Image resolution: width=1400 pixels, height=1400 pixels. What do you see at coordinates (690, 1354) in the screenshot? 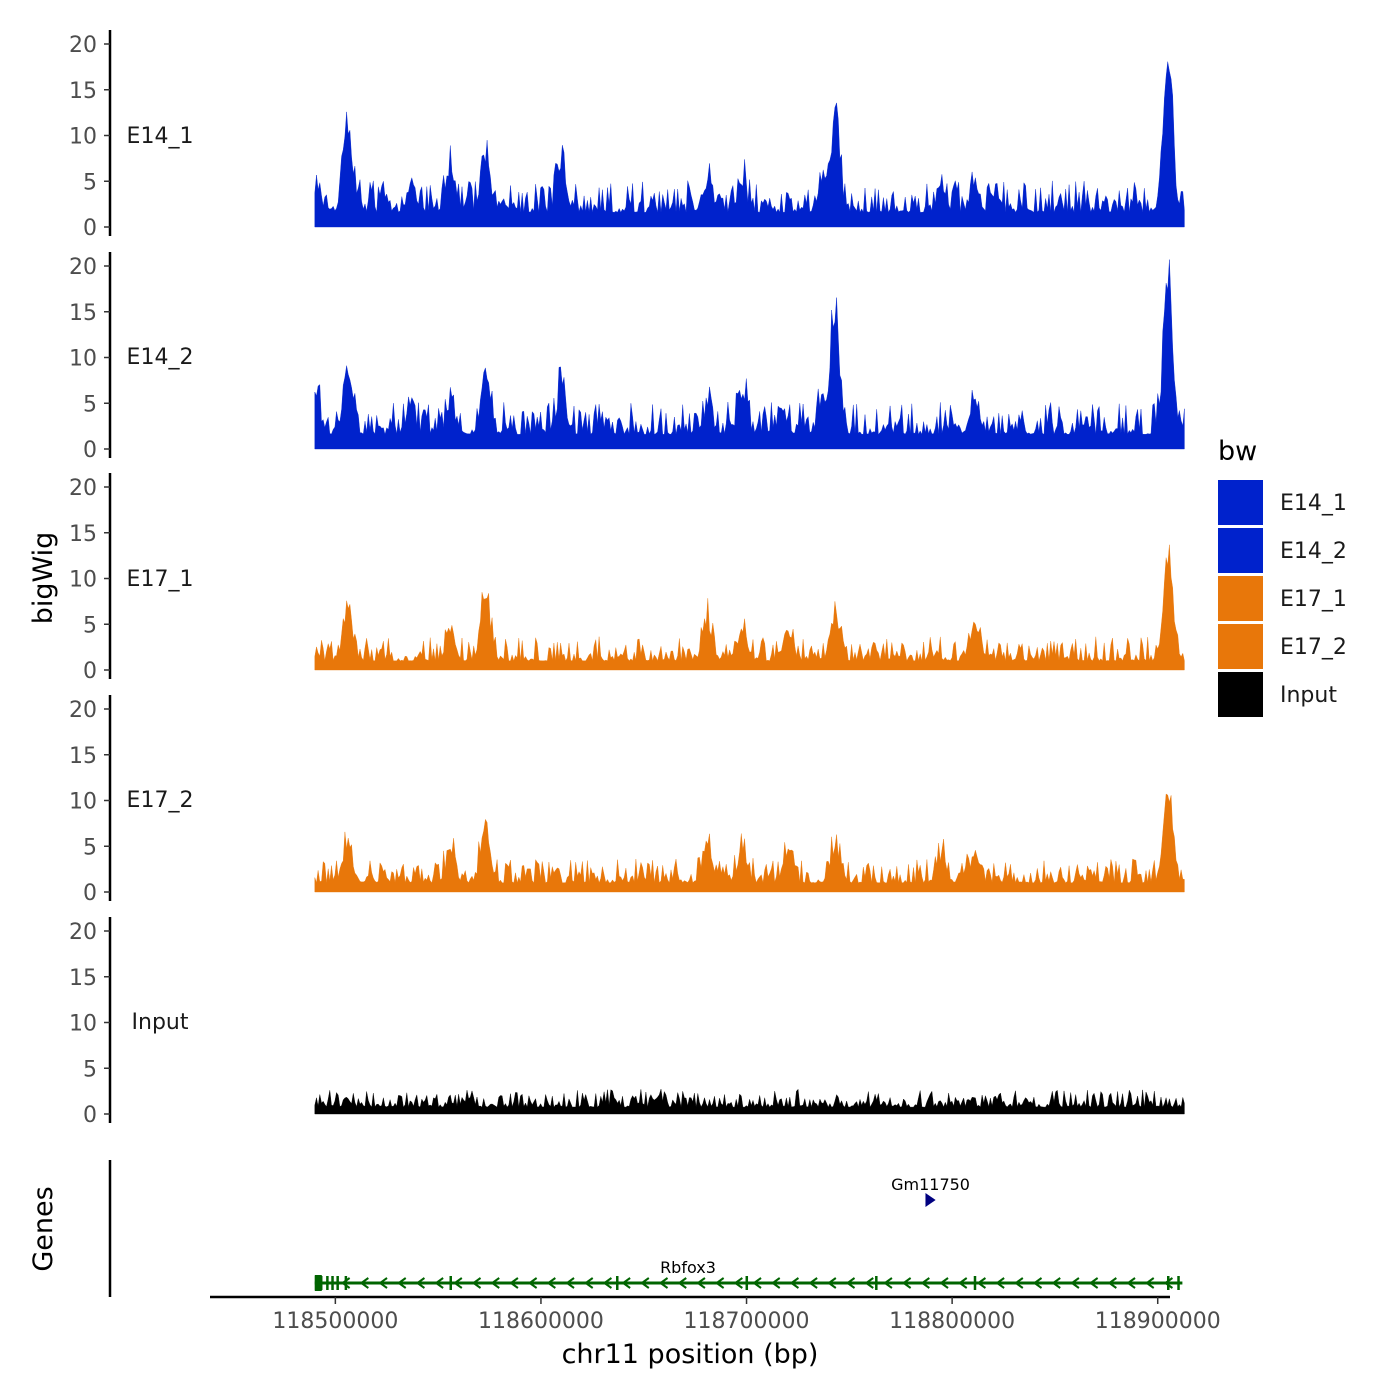
I see `x-axis-title: chr11 position (bp)` at bounding box center [690, 1354].